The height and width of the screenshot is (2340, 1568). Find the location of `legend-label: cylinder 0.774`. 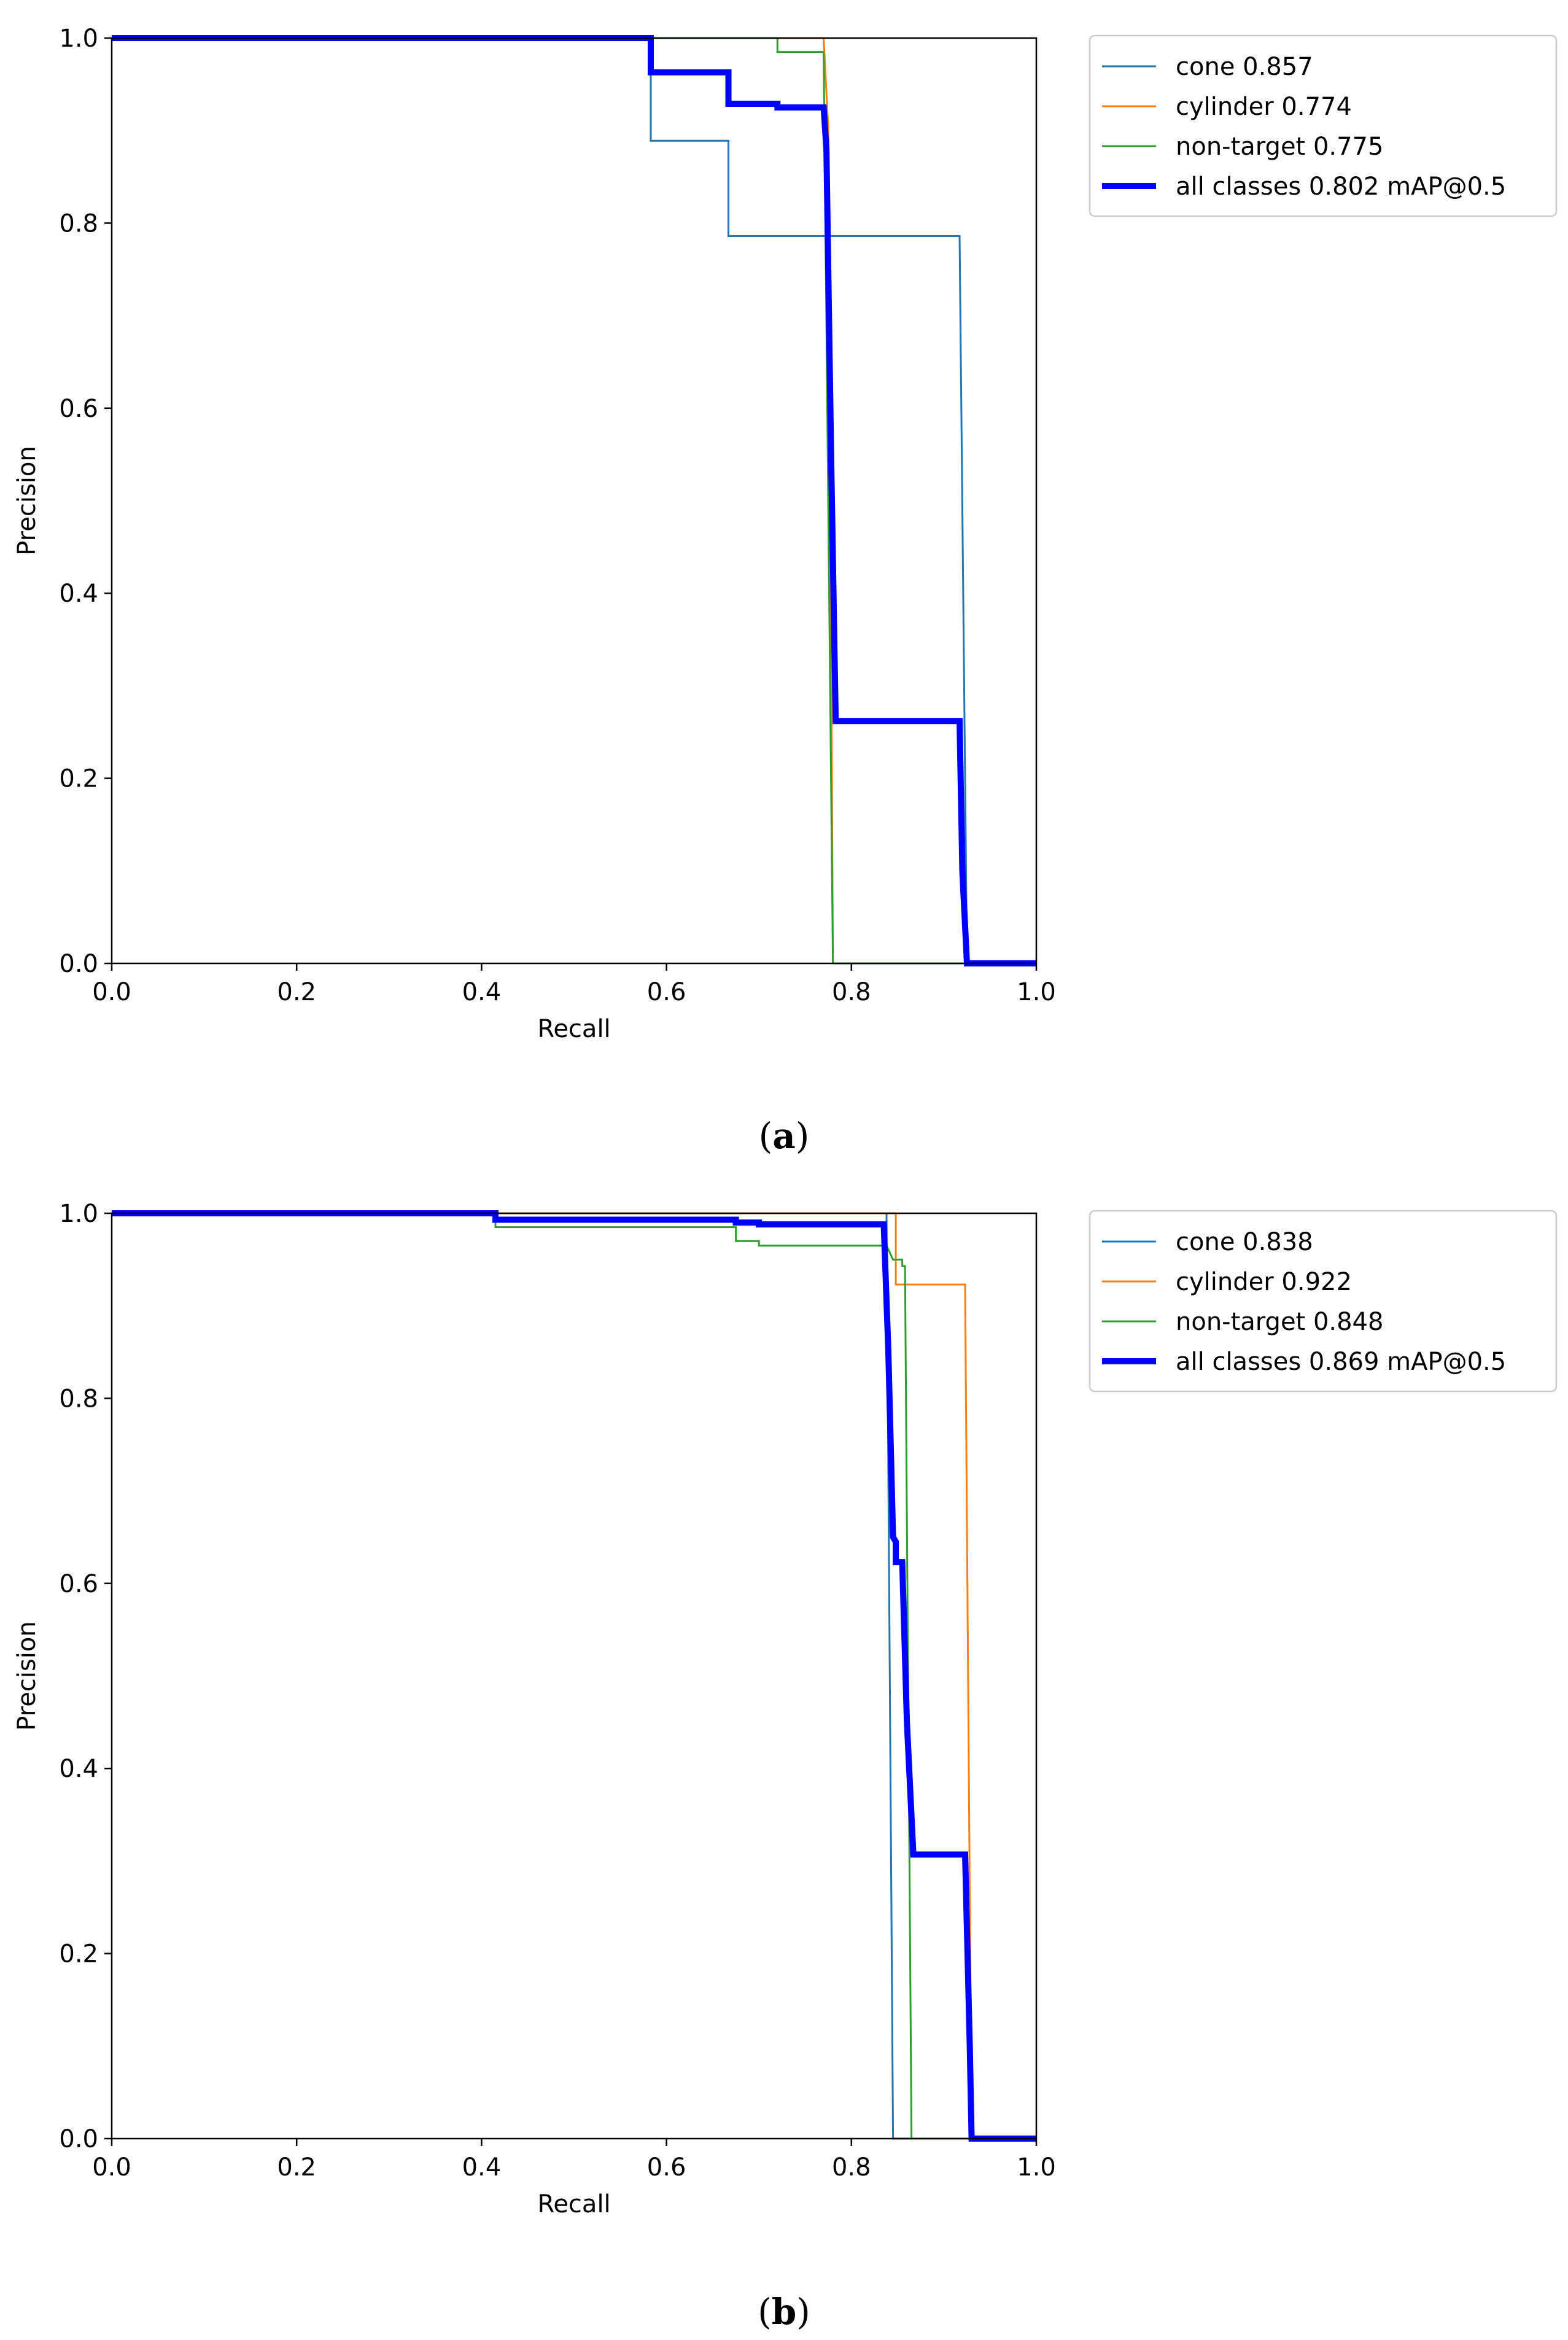

legend-label: cylinder 0.774 is located at coordinates (1264, 107).